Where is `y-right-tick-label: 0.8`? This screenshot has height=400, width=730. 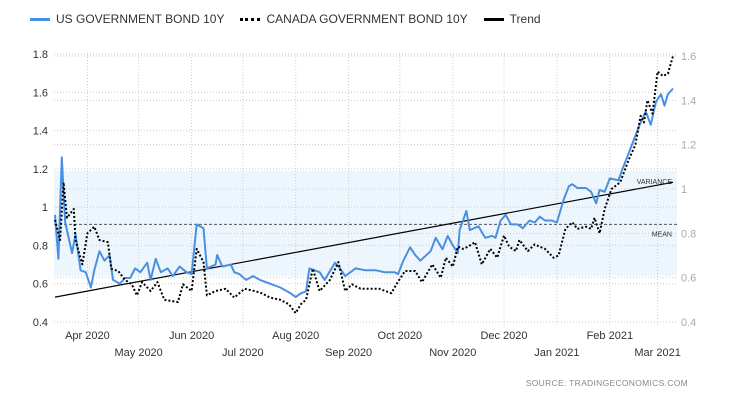
y-right-tick-label: 0.8 is located at coordinates (688, 234).